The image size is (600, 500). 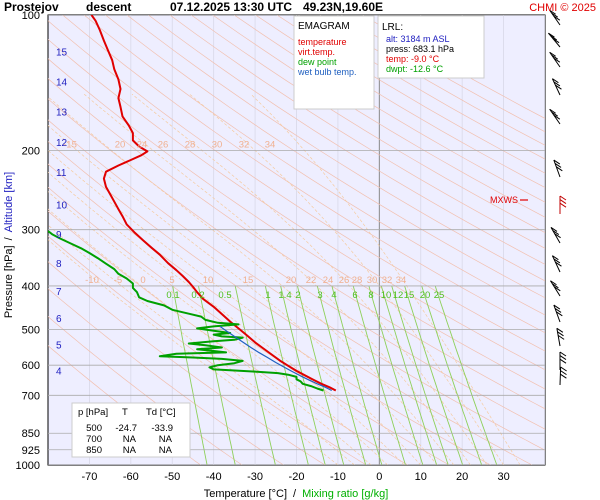 What do you see at coordinates (372, 280) in the screenshot?
I see `moist-adiabat-label: 30` at bounding box center [372, 280].